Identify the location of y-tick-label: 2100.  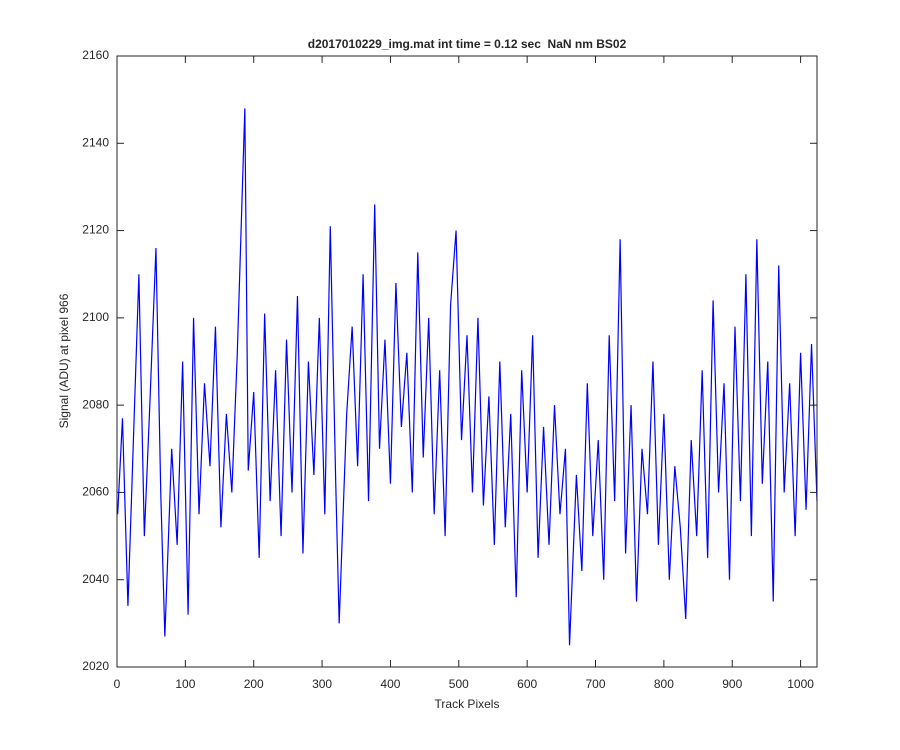
(95, 317).